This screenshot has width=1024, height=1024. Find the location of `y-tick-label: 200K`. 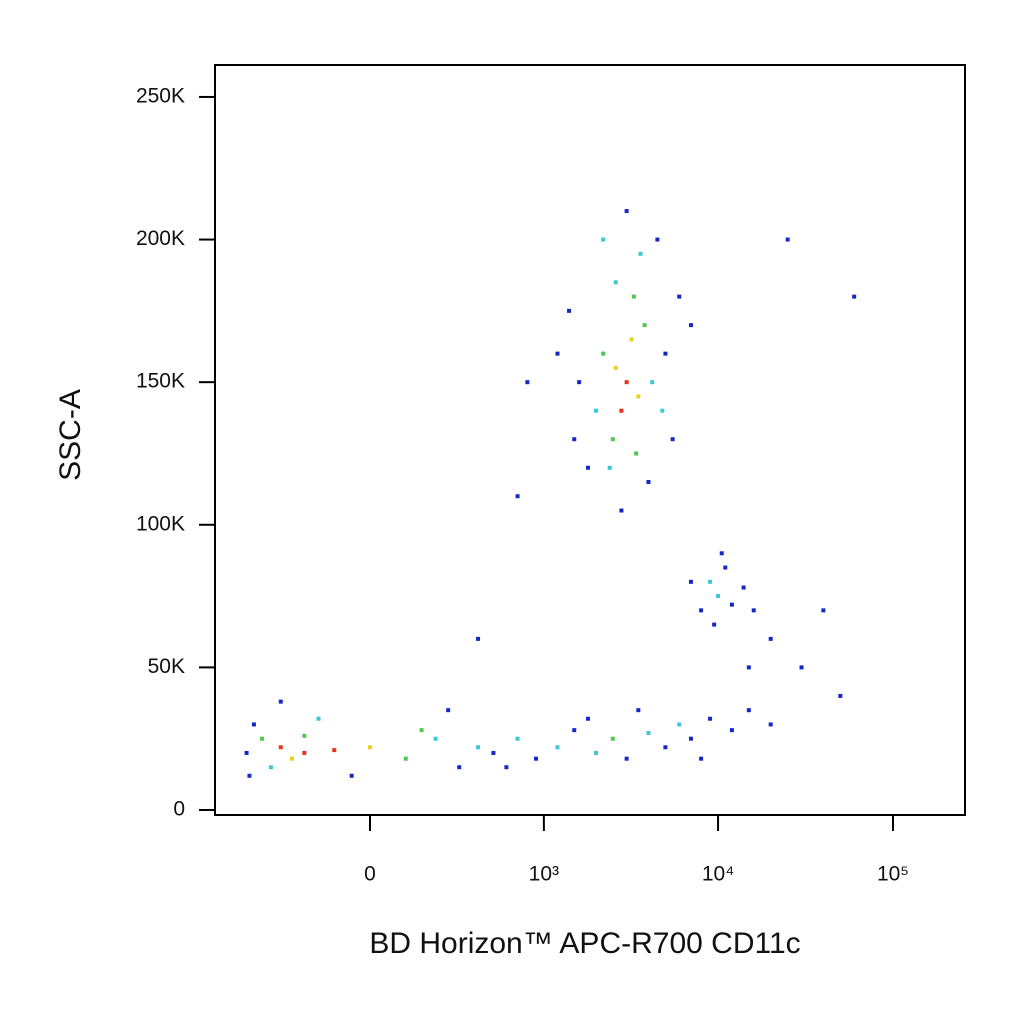

y-tick-label: 200K is located at coordinates (160, 238).